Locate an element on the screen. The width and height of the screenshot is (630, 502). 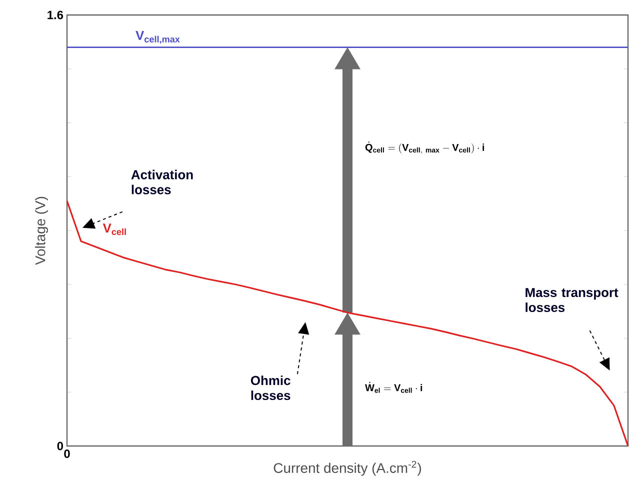
y-axis-title: Voltage (V) is located at coordinates (41, 230).